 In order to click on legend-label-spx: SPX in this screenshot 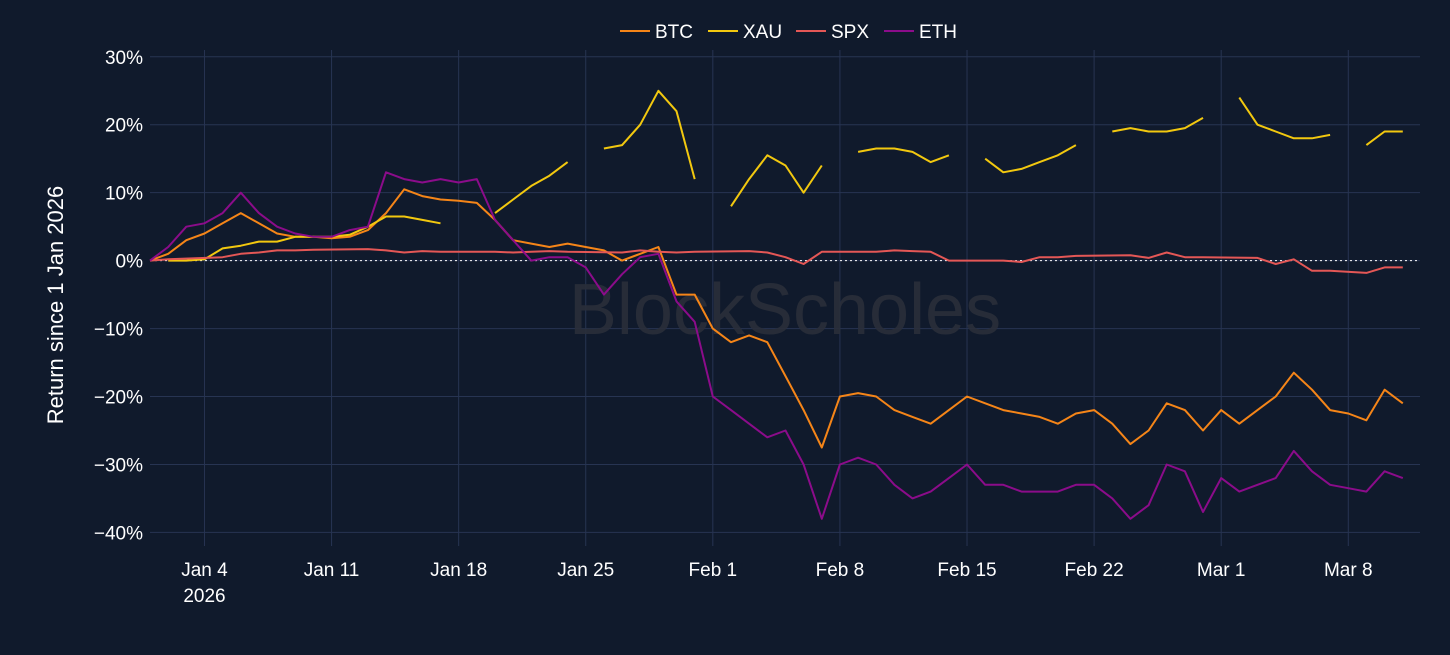, I will do `click(850, 32)`.